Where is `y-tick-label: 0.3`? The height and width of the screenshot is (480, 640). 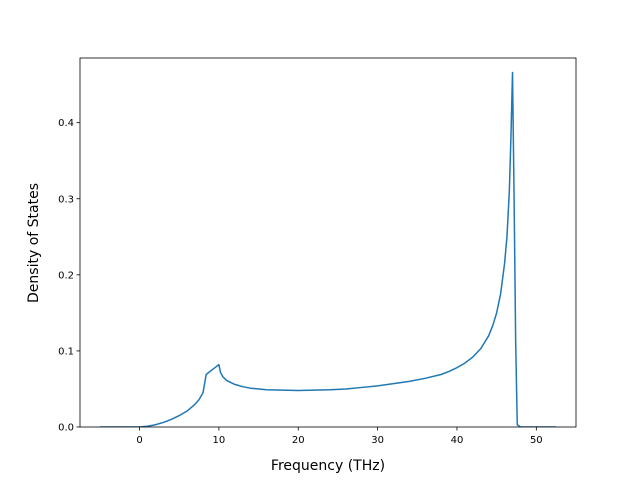 y-tick-label: 0.3 is located at coordinates (66, 199).